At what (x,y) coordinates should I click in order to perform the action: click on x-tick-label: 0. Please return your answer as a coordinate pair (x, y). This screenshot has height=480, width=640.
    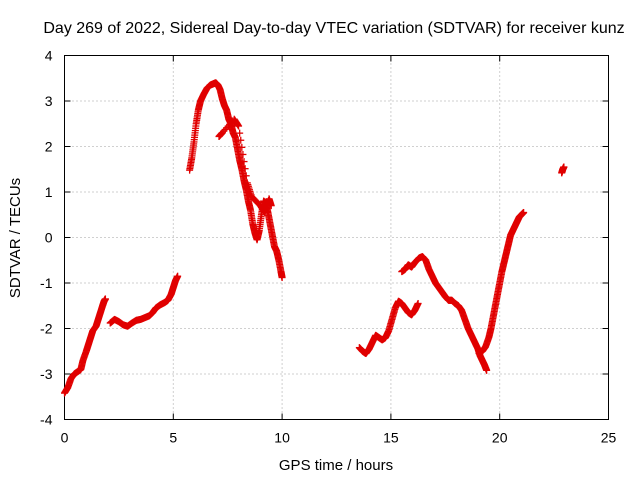
    Looking at the image, I should click on (65, 438).